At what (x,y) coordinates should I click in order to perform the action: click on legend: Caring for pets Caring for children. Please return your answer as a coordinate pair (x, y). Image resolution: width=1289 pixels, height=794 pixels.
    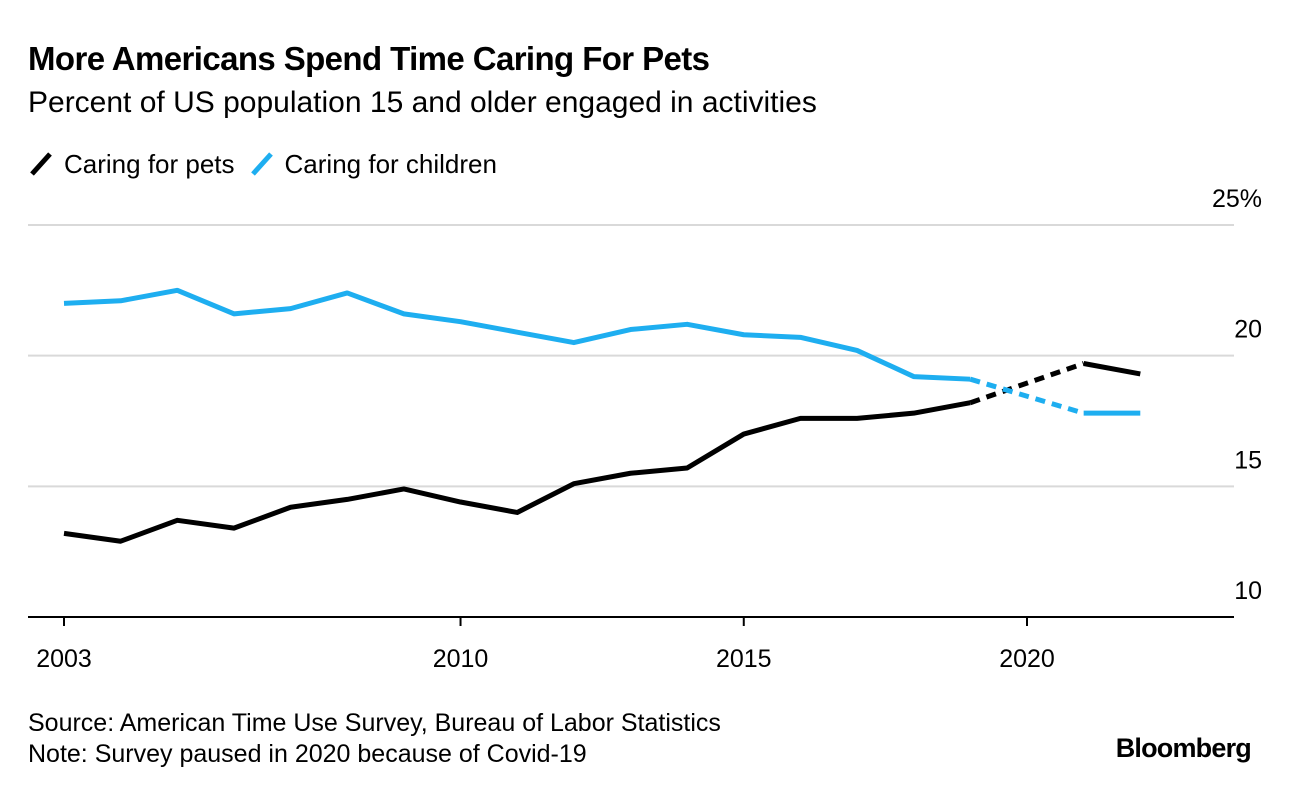
    Looking at the image, I should click on (269, 164).